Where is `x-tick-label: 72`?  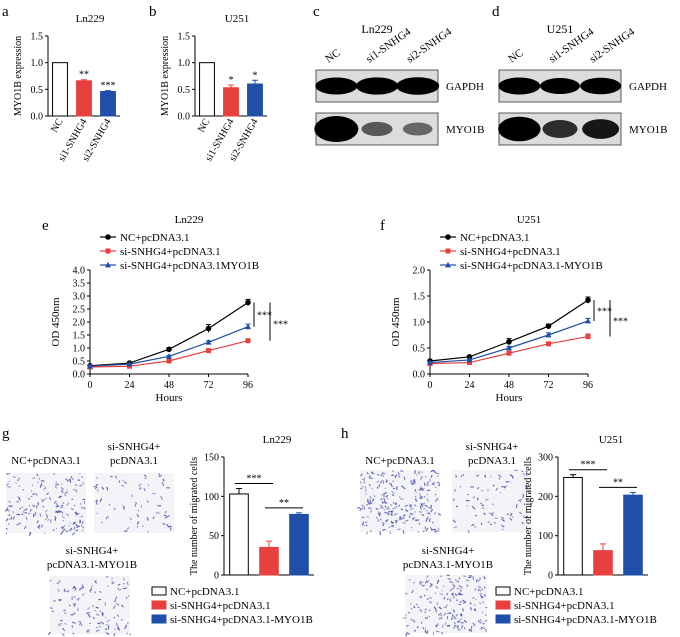 x-tick-label: 72 is located at coordinates (209, 385).